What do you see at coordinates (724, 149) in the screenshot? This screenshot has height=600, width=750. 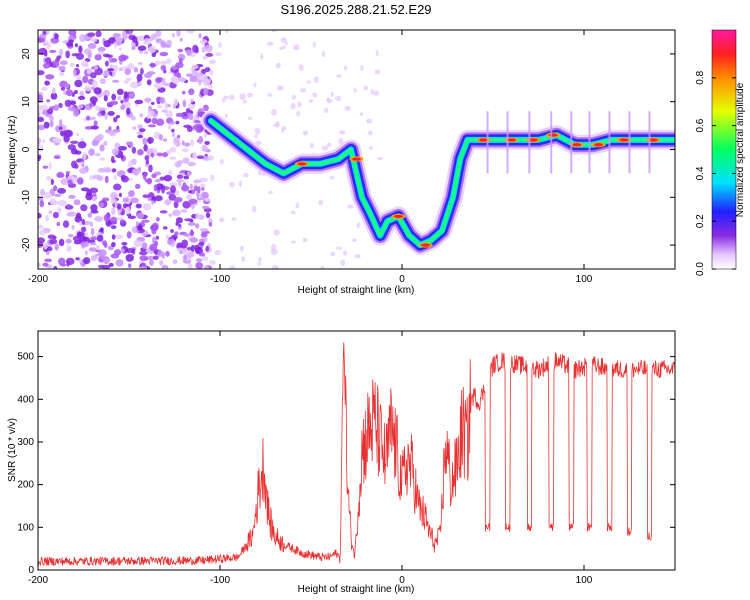 I see `colorbar-gradient` at bounding box center [724, 149].